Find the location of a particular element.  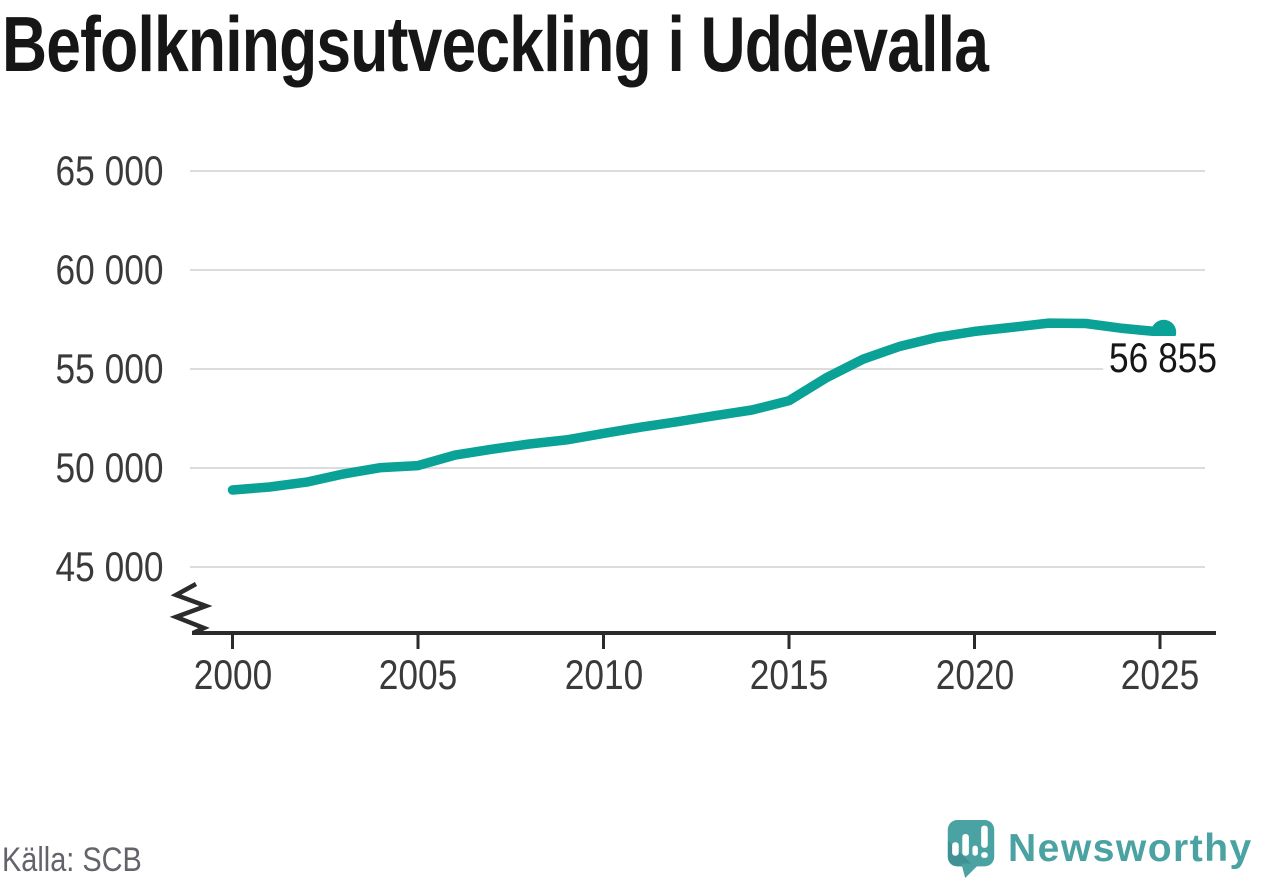

y-axis-label: 65 000 is located at coordinates (109, 170).